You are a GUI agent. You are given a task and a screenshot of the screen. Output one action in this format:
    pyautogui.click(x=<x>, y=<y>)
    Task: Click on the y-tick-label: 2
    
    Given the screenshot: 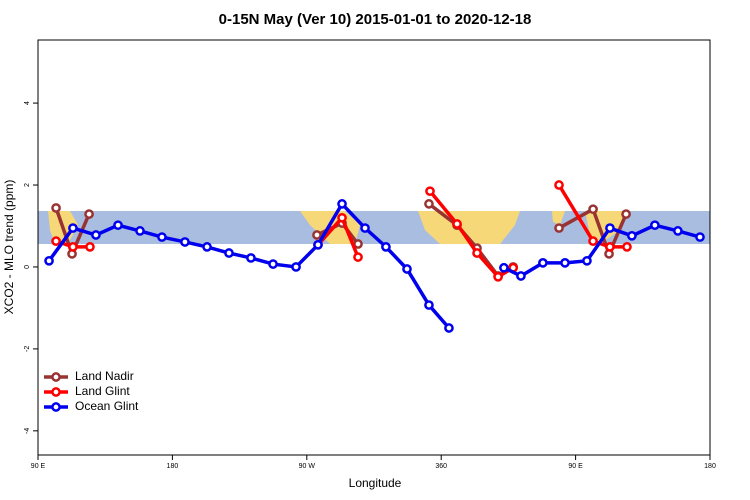 What is the action you would take?
    pyautogui.click(x=27, y=185)
    